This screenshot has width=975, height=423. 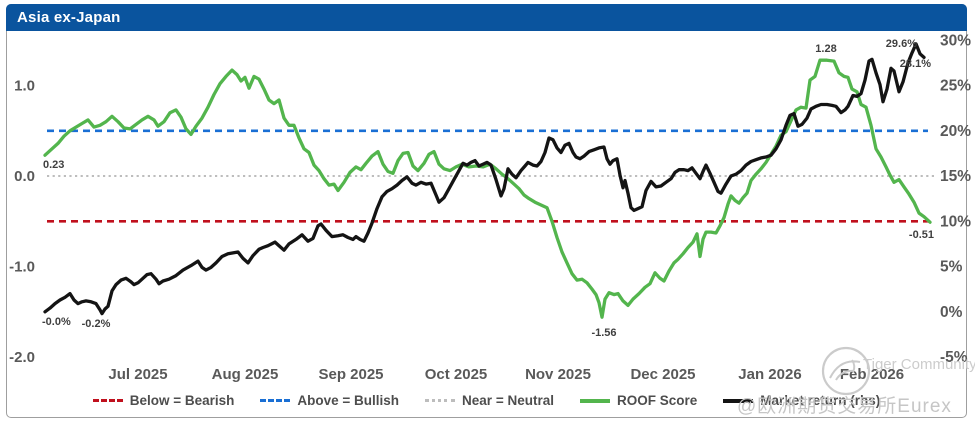 What do you see at coordinates (440, 400) in the screenshot?
I see `neutral-dotted-line-swatch` at bounding box center [440, 400].